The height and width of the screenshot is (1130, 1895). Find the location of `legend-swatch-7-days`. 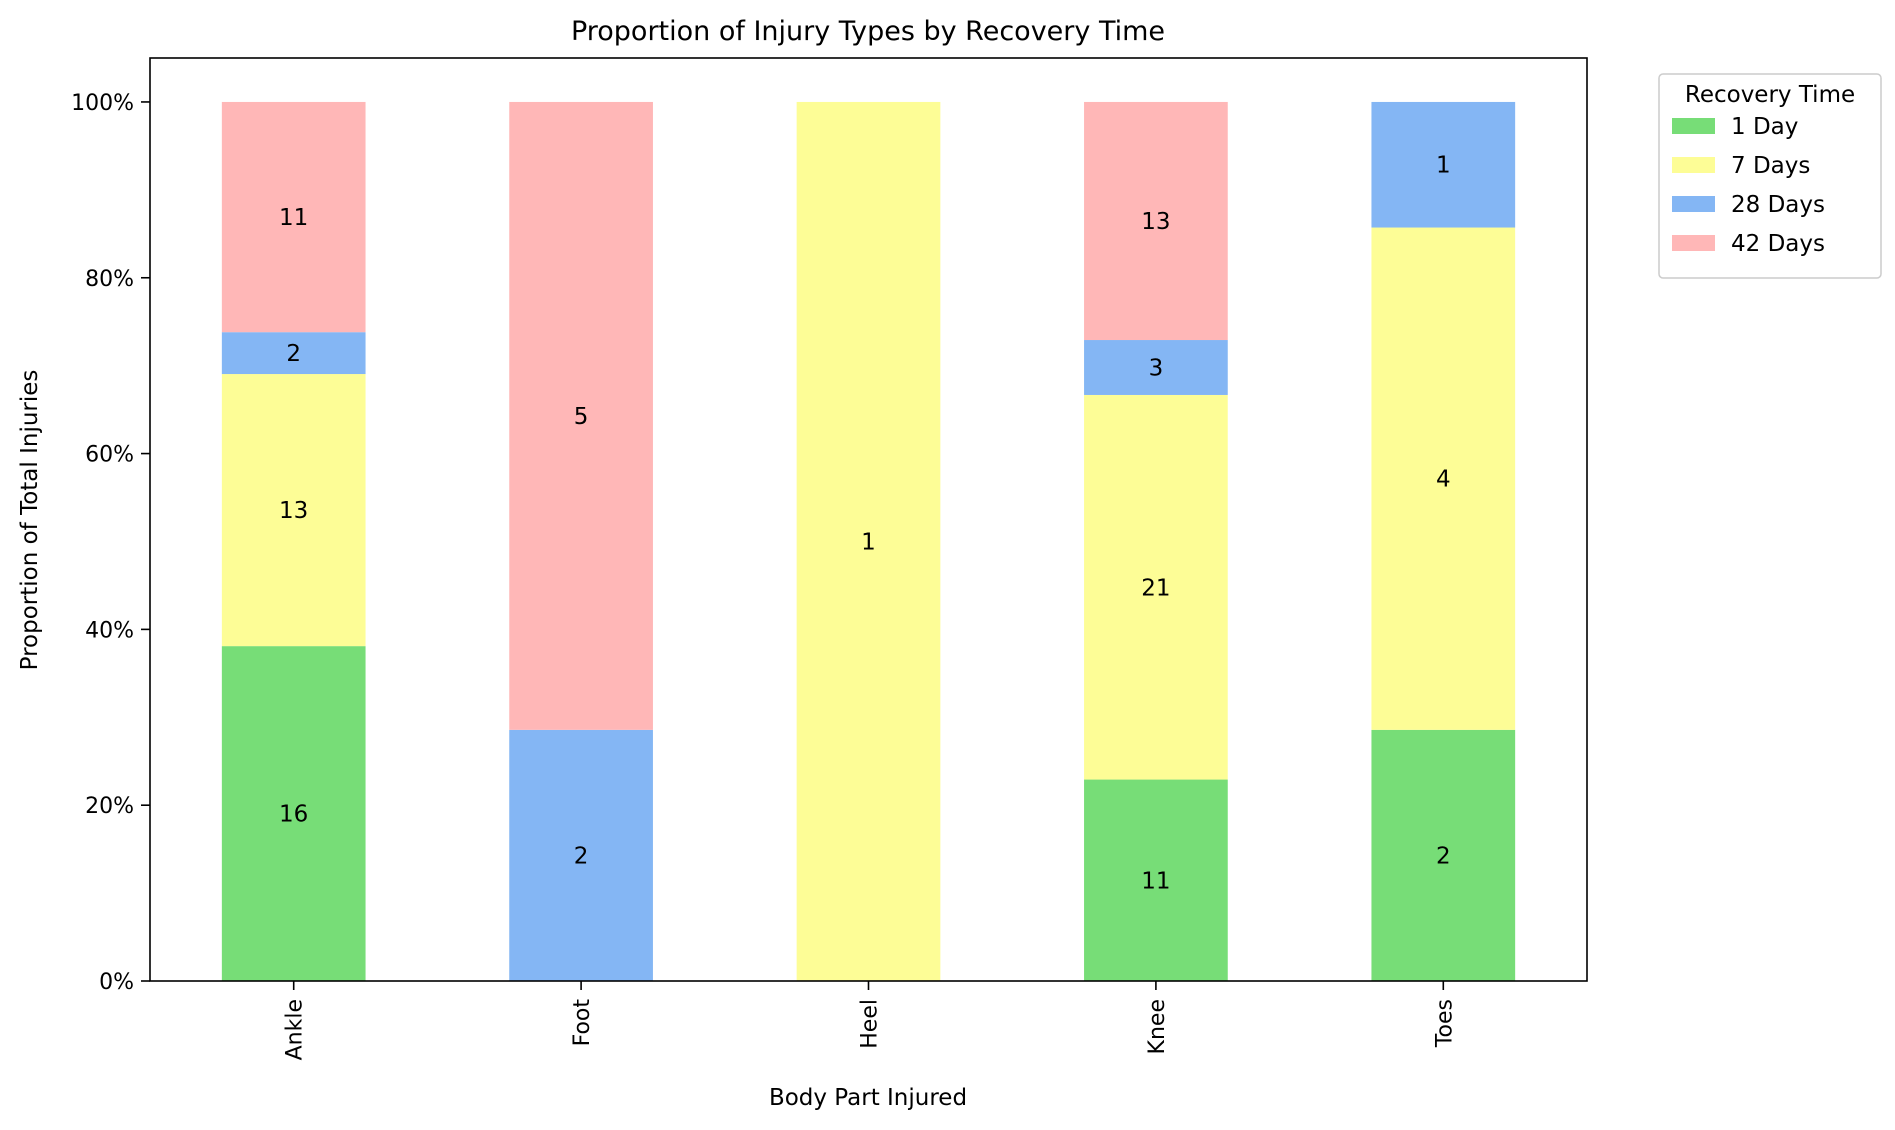

legend-swatch-7-days is located at coordinates (1693, 165).